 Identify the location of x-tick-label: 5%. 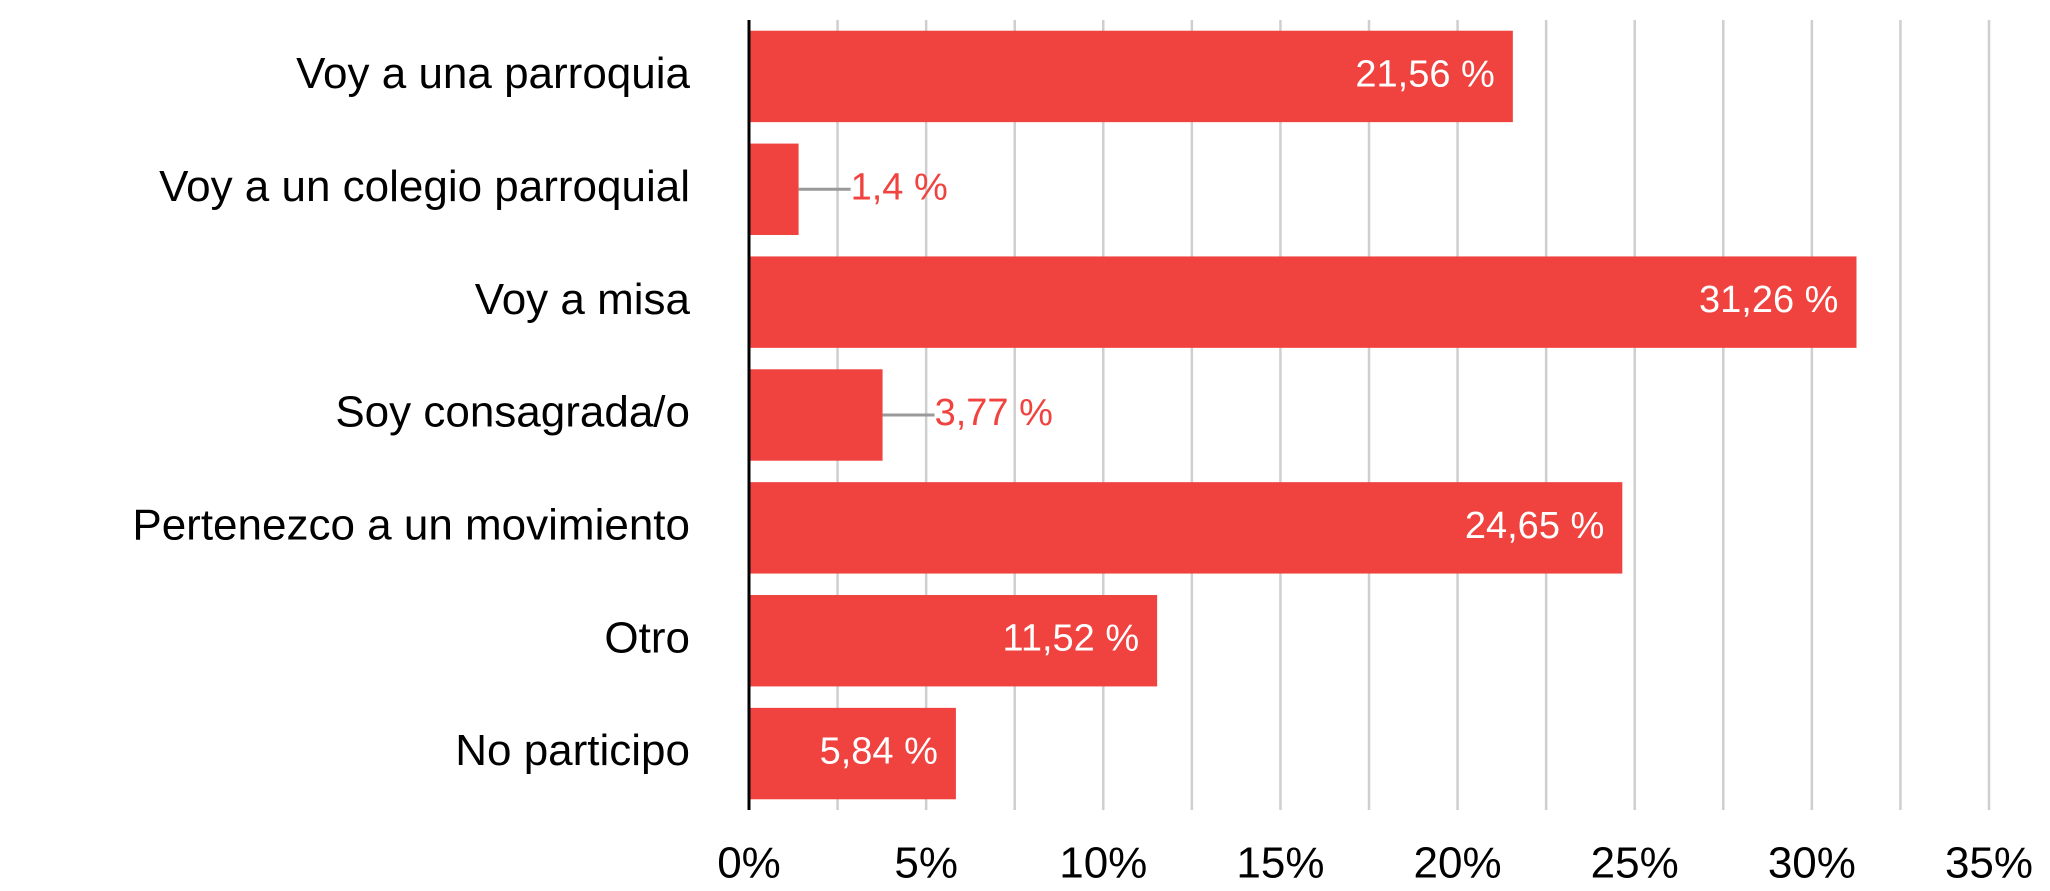
(926, 863).